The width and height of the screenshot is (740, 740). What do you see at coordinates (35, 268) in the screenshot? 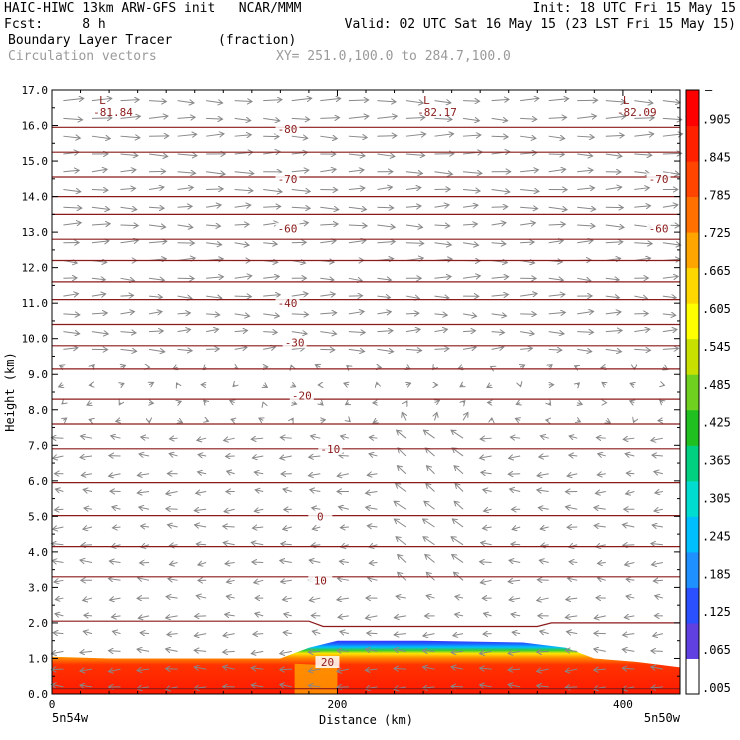
I see `y-tick-label: 12.0` at bounding box center [35, 268].